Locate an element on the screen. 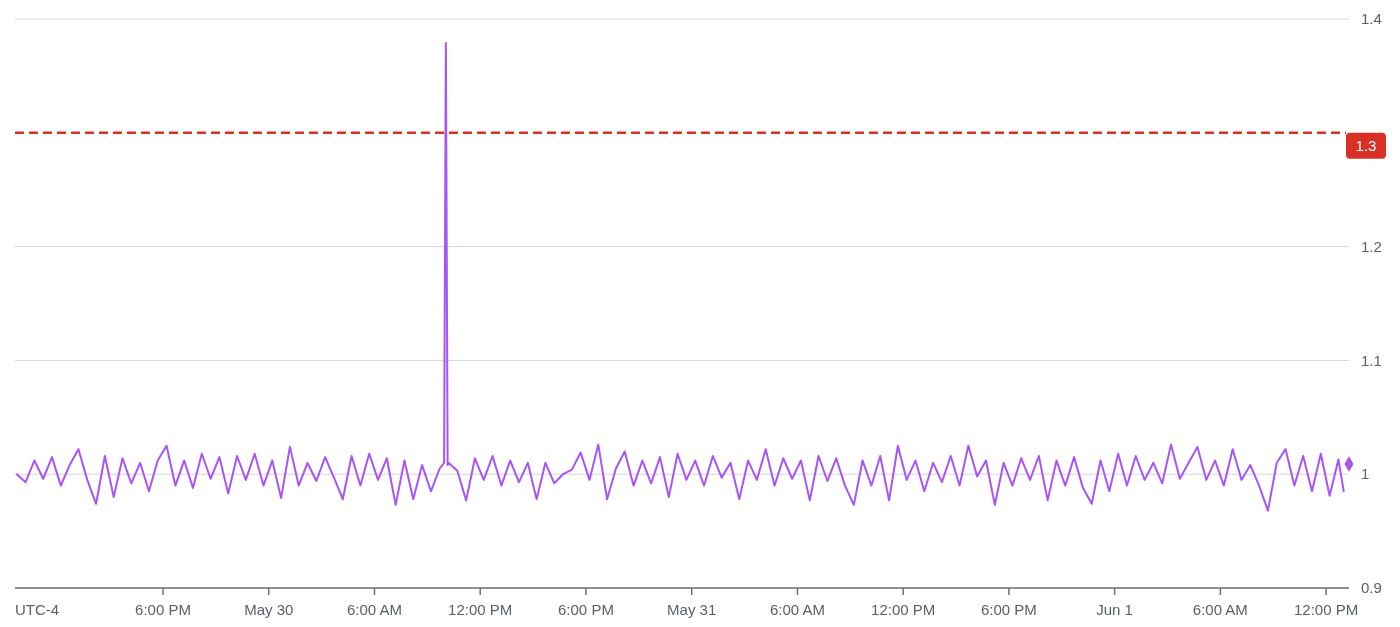  y-tick-label: 1 is located at coordinates (1365, 474).